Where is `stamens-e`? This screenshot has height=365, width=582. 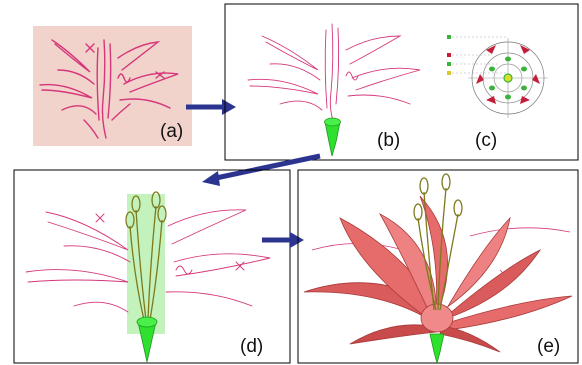
stamens-e is located at coordinates (438, 242).